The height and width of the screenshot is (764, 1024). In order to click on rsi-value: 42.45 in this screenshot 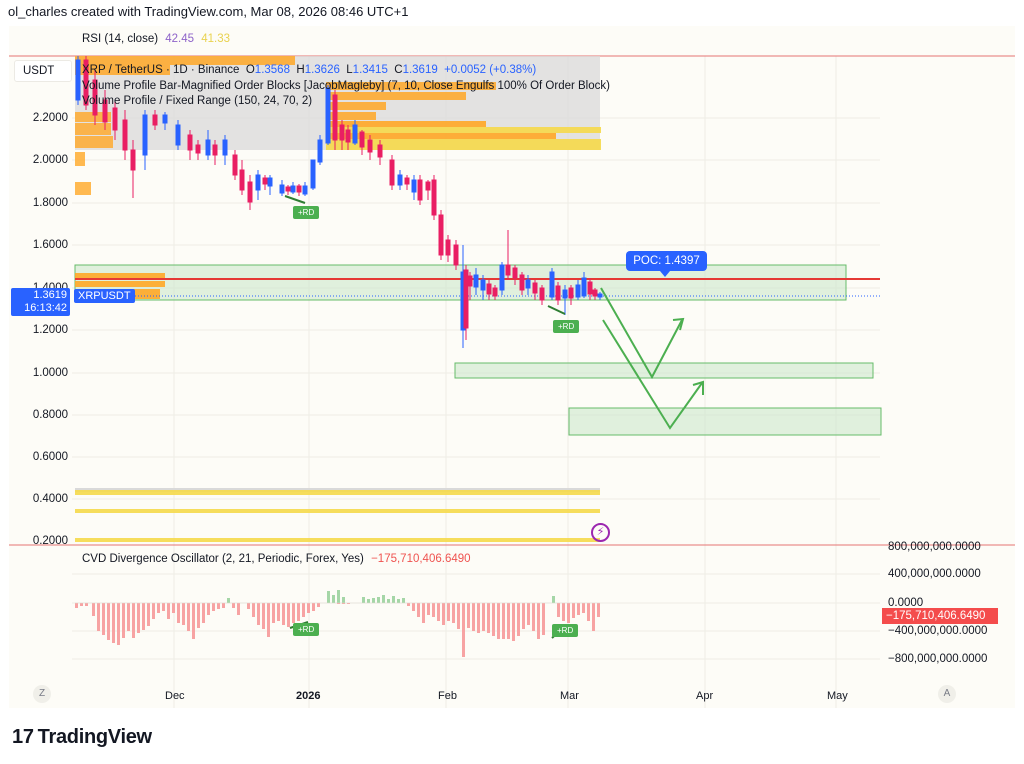, I will do `click(180, 39)`.